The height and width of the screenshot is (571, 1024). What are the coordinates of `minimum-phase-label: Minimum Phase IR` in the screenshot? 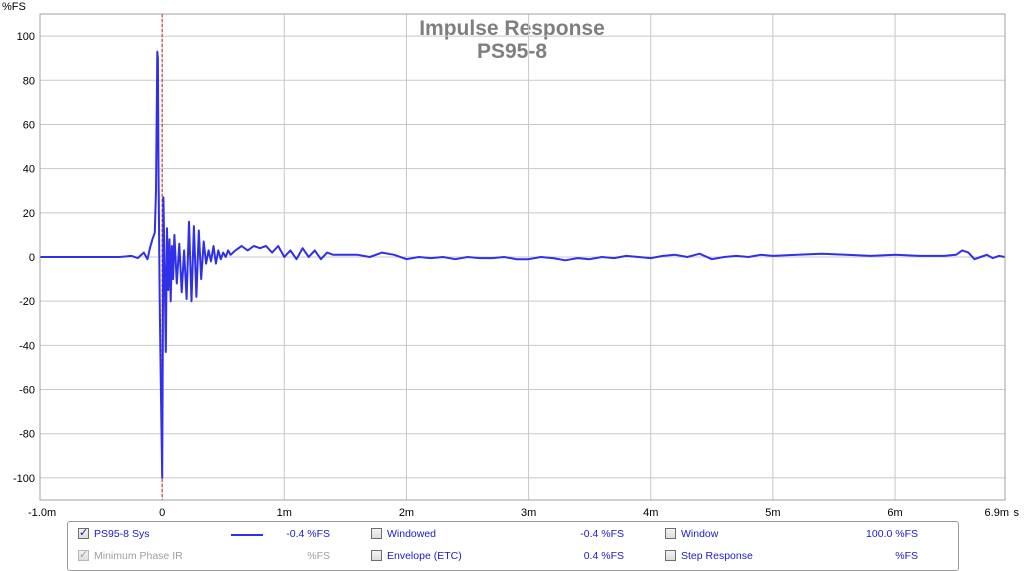 It's located at (138, 556).